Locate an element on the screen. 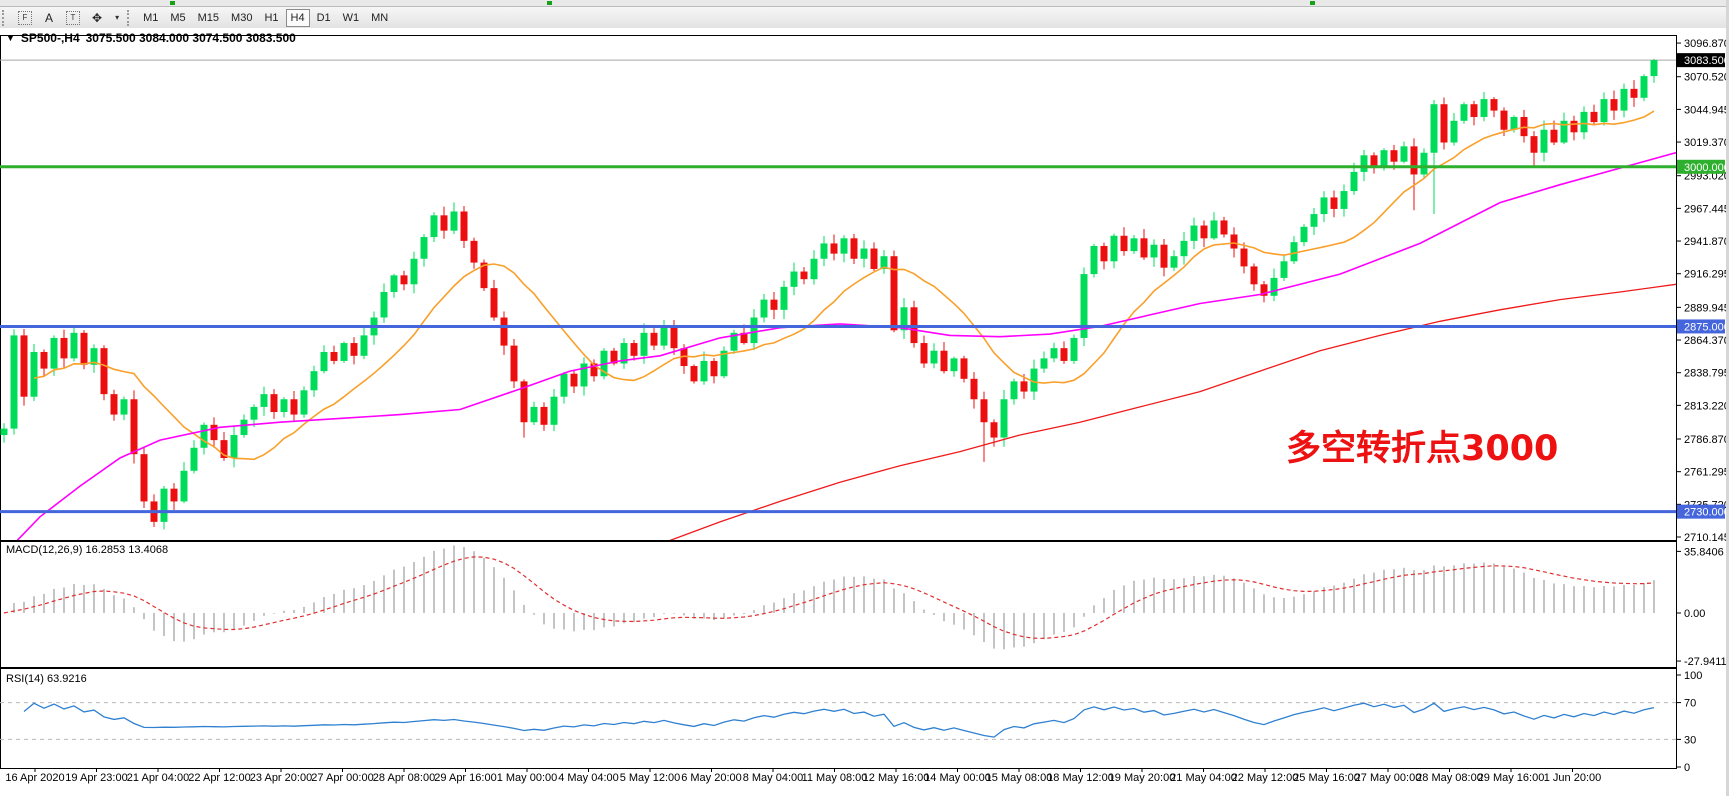 Image resolution: width=1729 pixels, height=796 pixels. timeframe-M30: M30 is located at coordinates (241, 18).